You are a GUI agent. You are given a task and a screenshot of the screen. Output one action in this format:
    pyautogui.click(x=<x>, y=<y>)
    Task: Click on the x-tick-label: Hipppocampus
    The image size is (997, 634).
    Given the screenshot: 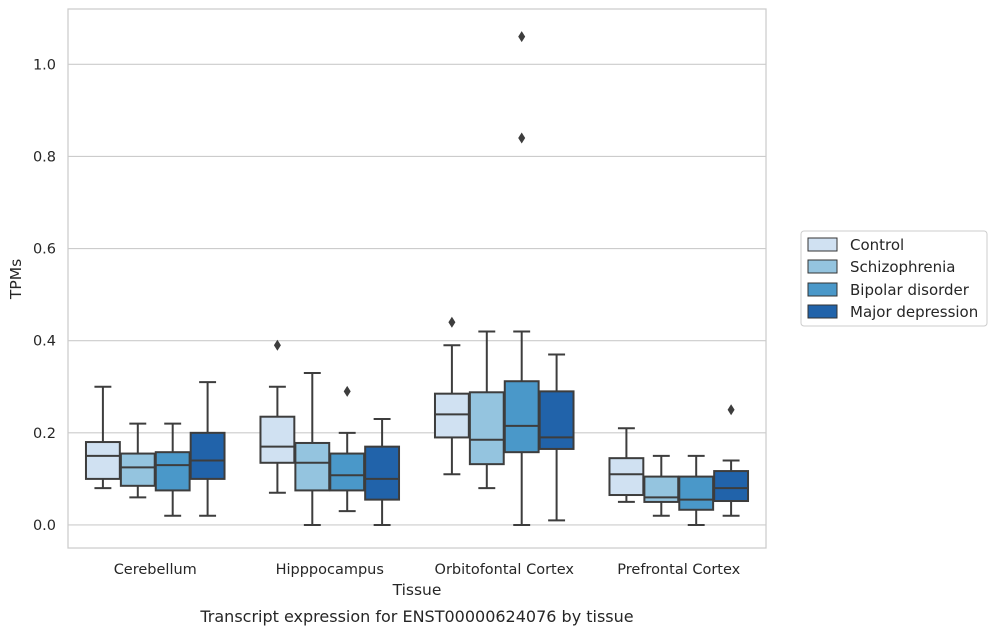 What is the action you would take?
    pyautogui.click(x=330, y=570)
    